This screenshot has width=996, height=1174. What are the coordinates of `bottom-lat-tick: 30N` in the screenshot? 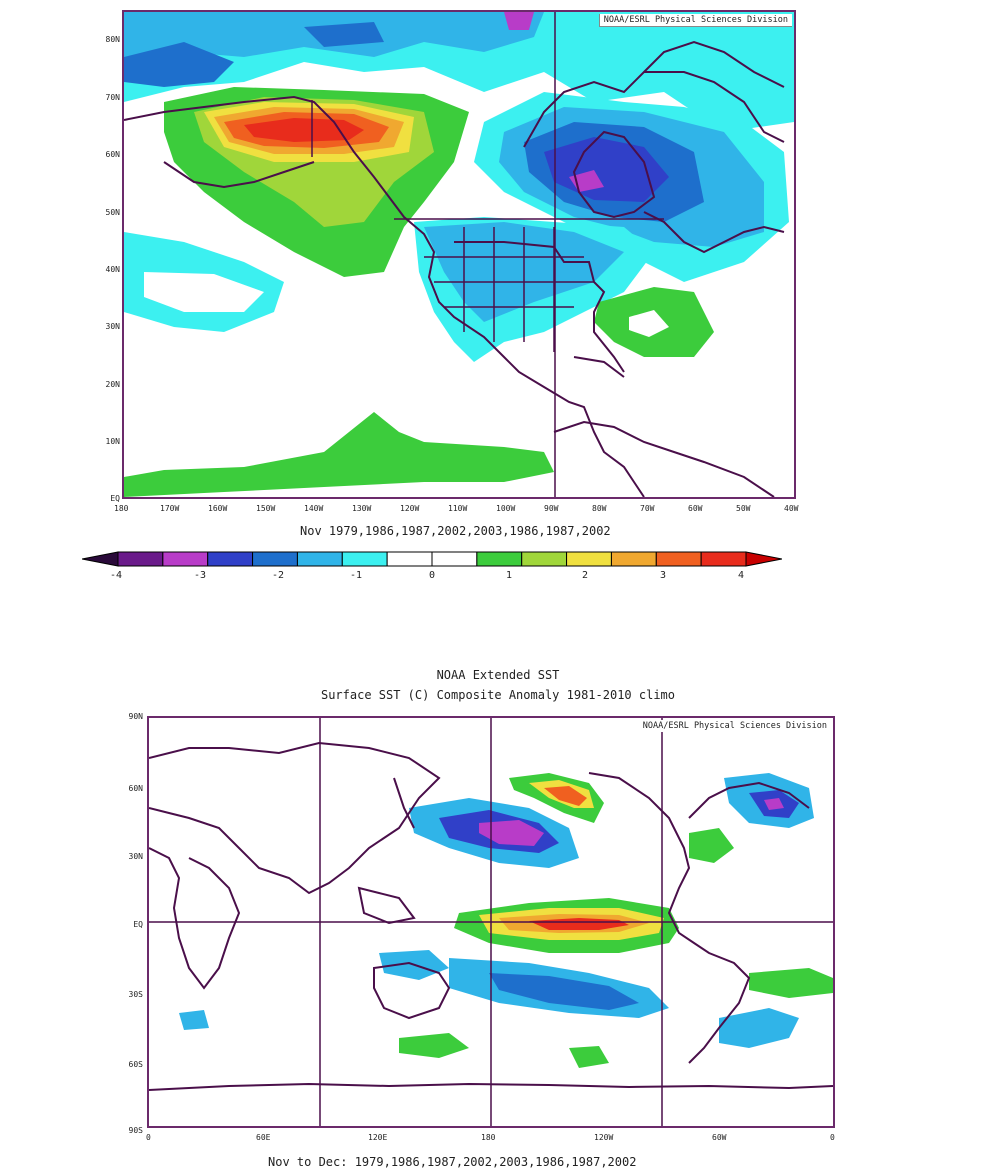 It's located at (135, 856).